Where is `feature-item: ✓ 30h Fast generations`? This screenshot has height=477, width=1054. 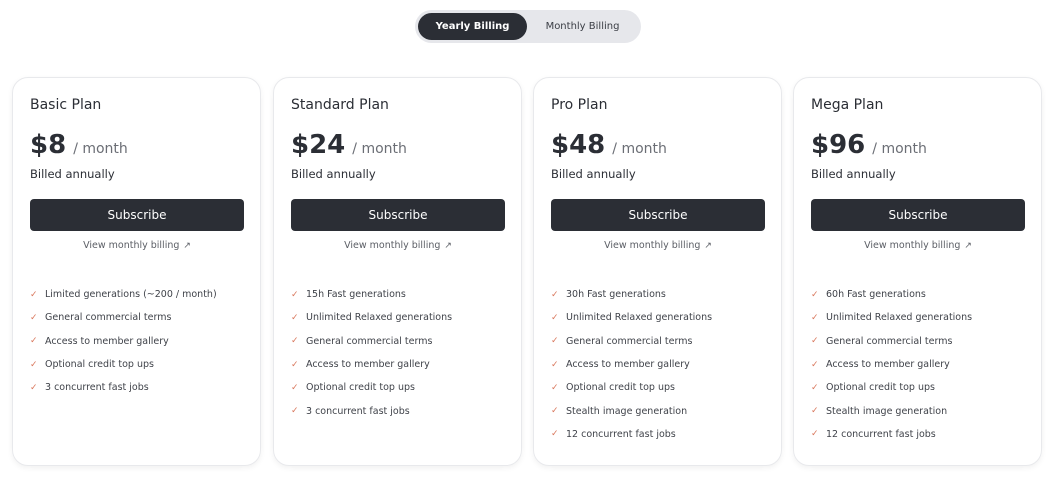 feature-item: ✓ 30h Fast generations is located at coordinates (631, 294).